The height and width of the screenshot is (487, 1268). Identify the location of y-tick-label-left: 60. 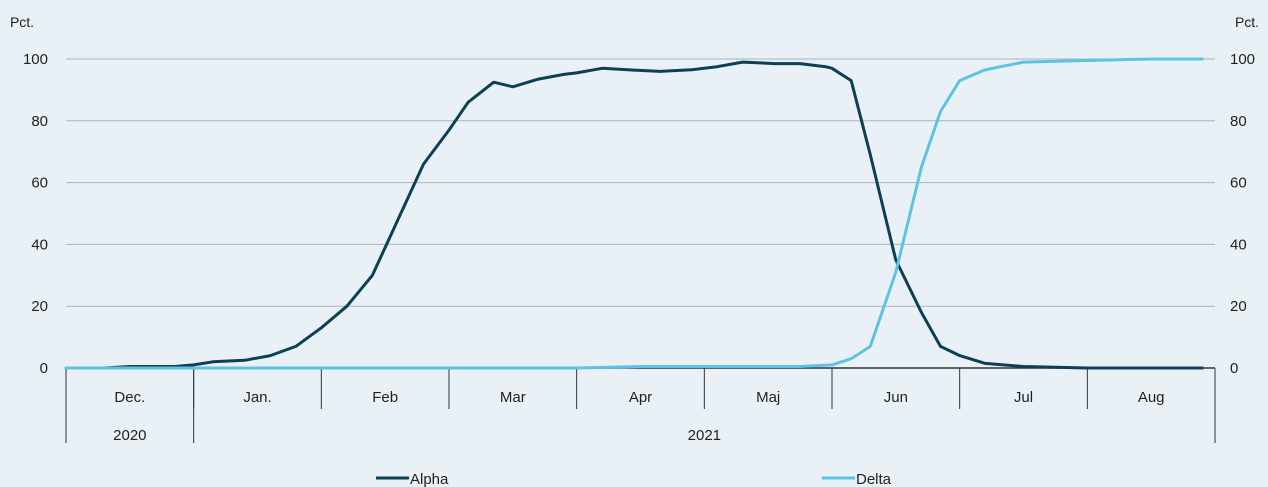
(39, 183).